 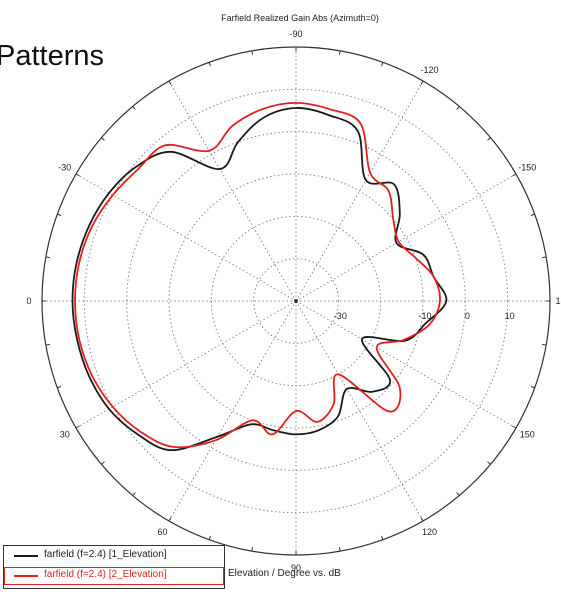 I want to click on radial-labels: -30 -10 0 10, so click(x=424, y=316).